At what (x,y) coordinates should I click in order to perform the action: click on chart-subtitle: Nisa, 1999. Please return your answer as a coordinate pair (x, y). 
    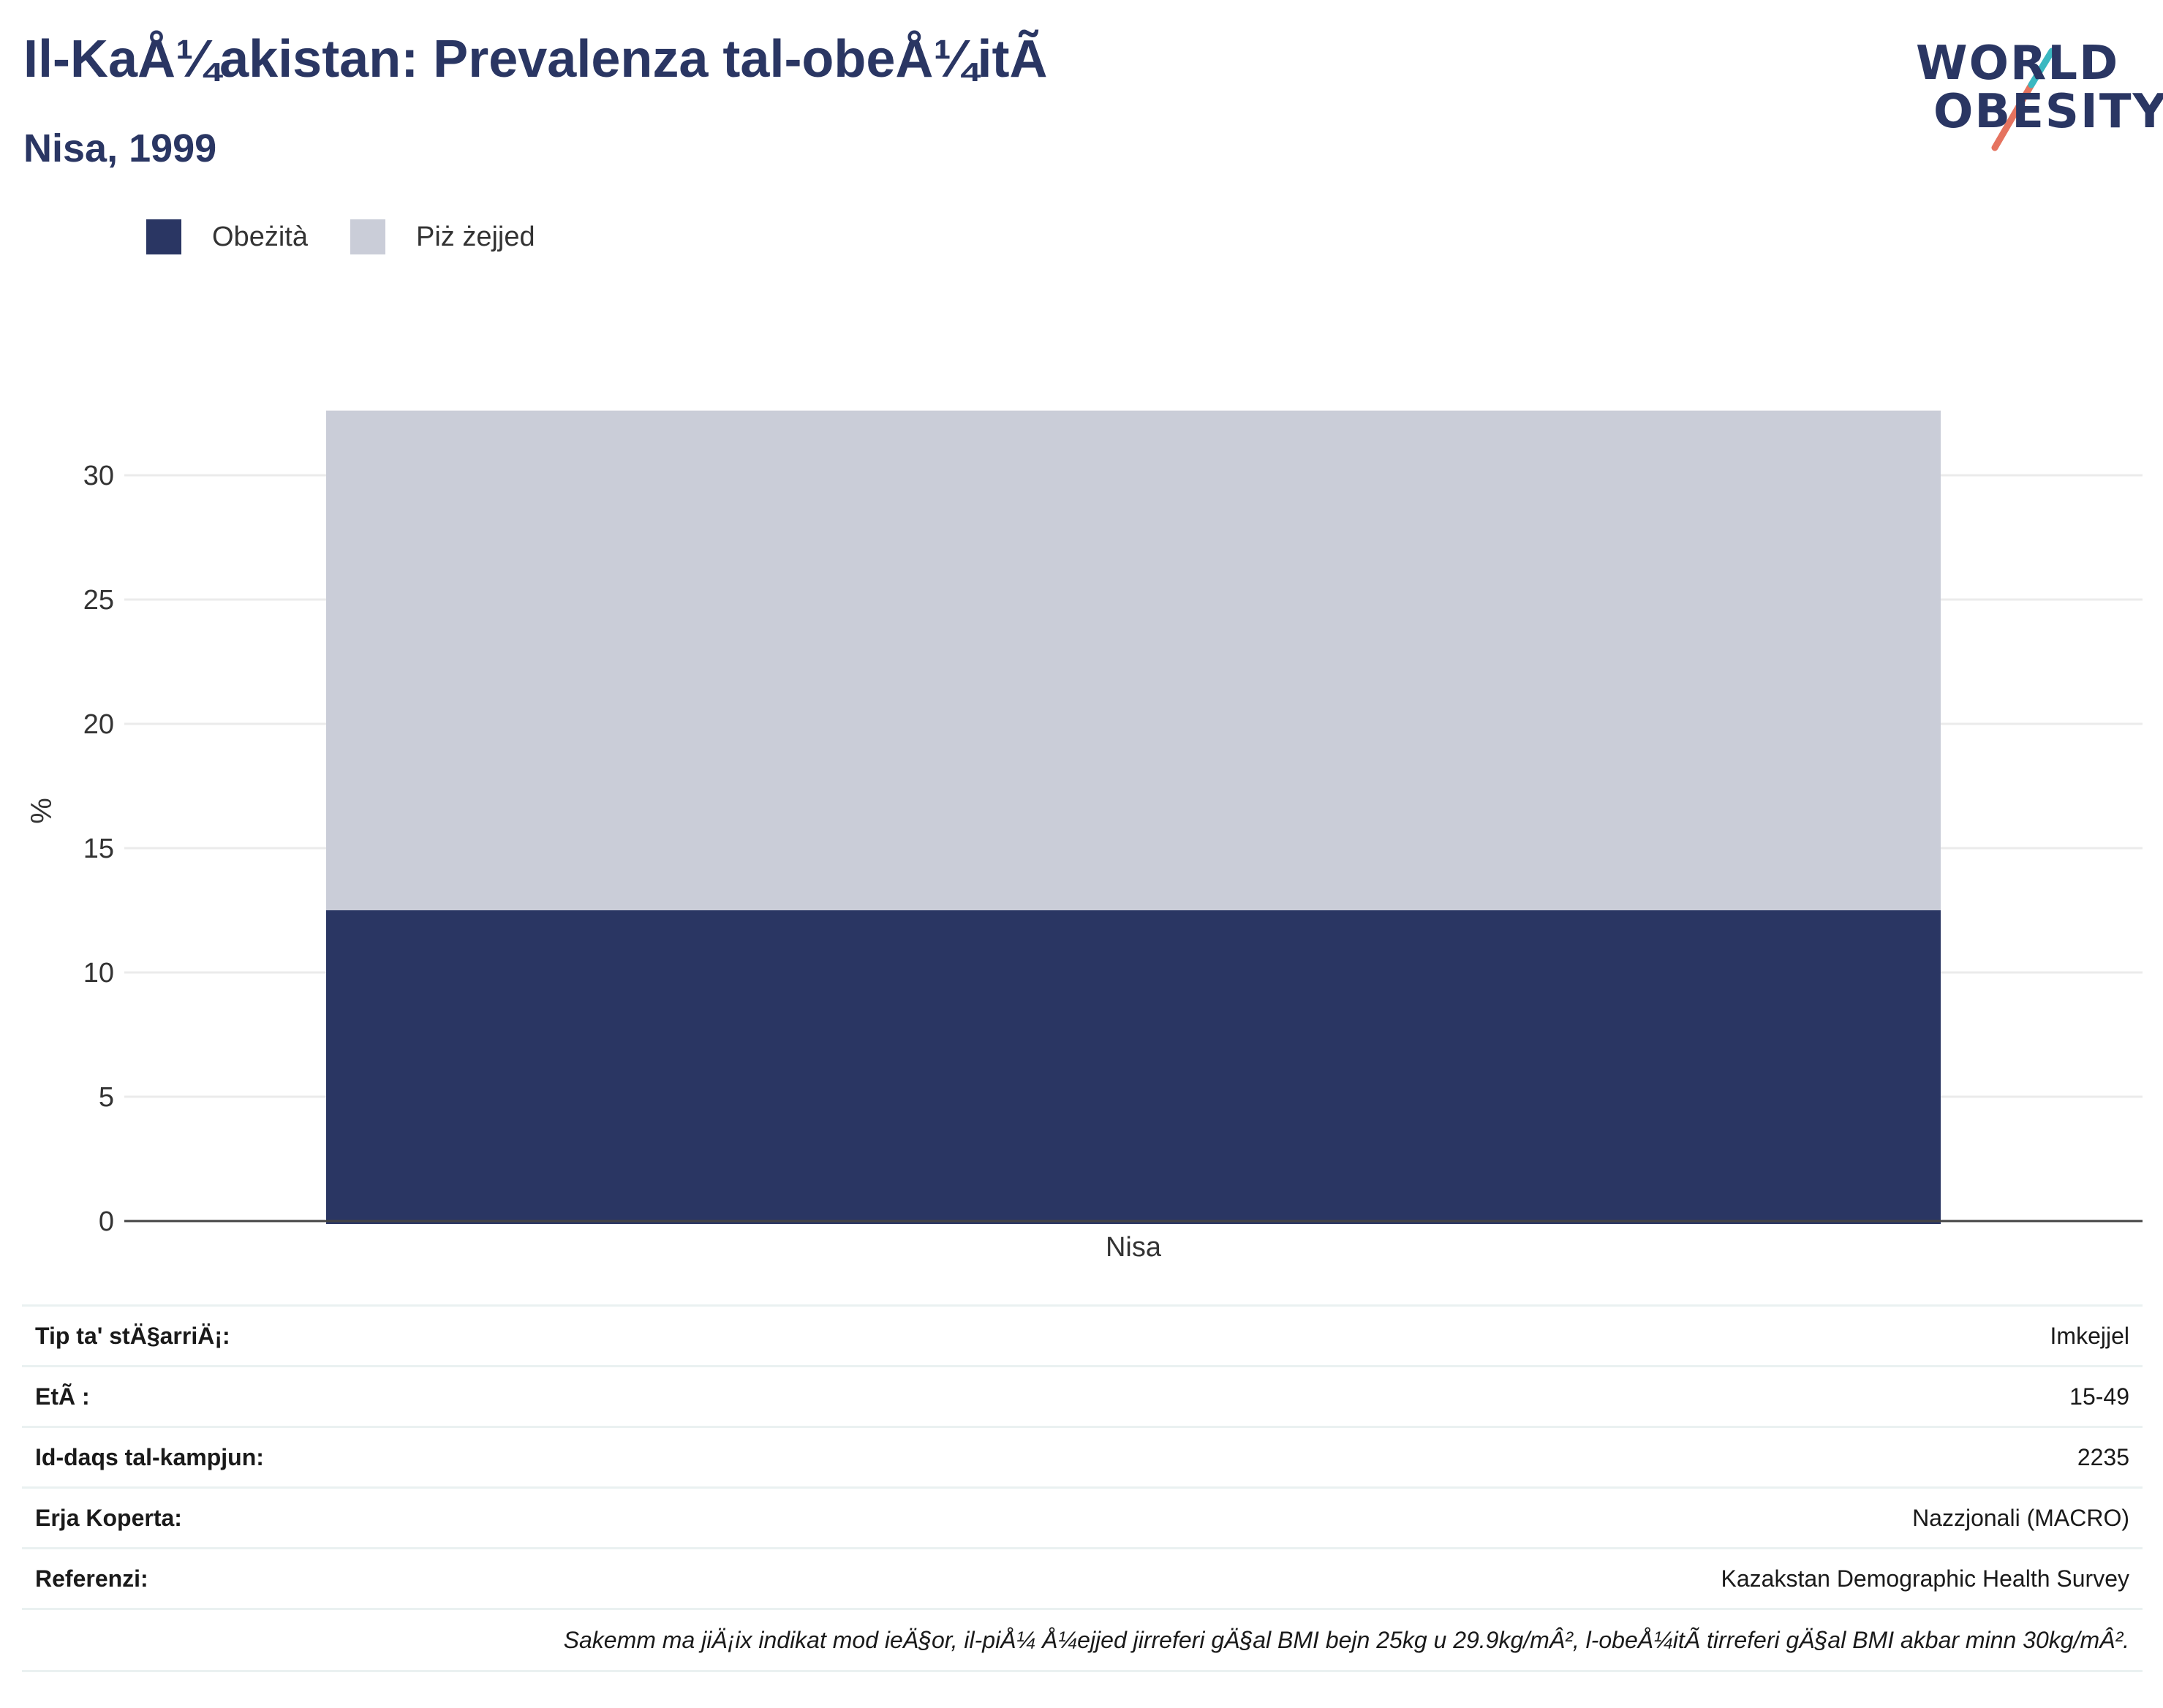
    Looking at the image, I should click on (120, 148).